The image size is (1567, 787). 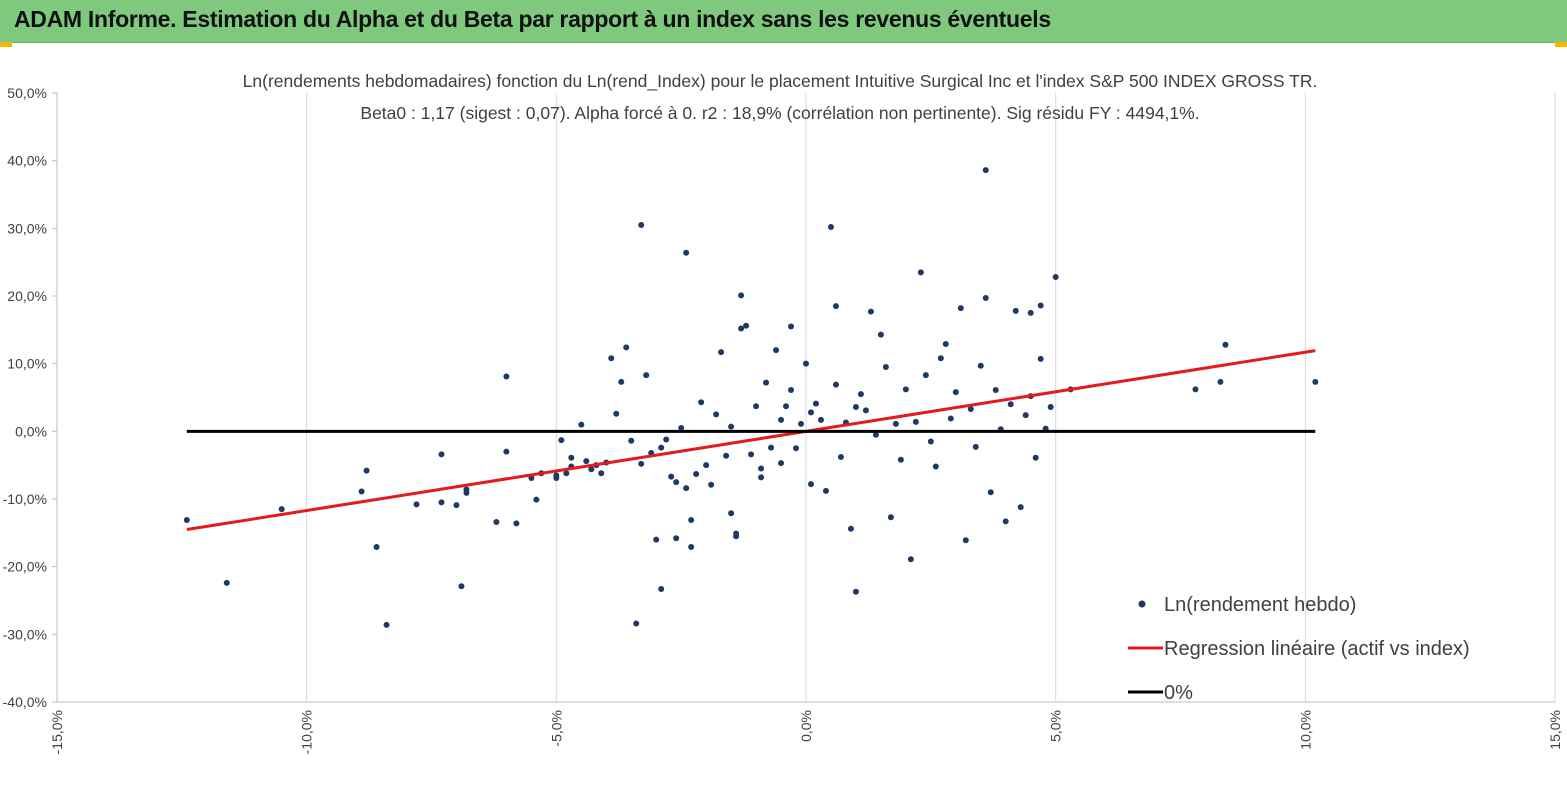 What do you see at coordinates (27, 93) in the screenshot?
I see `y-tick-label: 50,0%` at bounding box center [27, 93].